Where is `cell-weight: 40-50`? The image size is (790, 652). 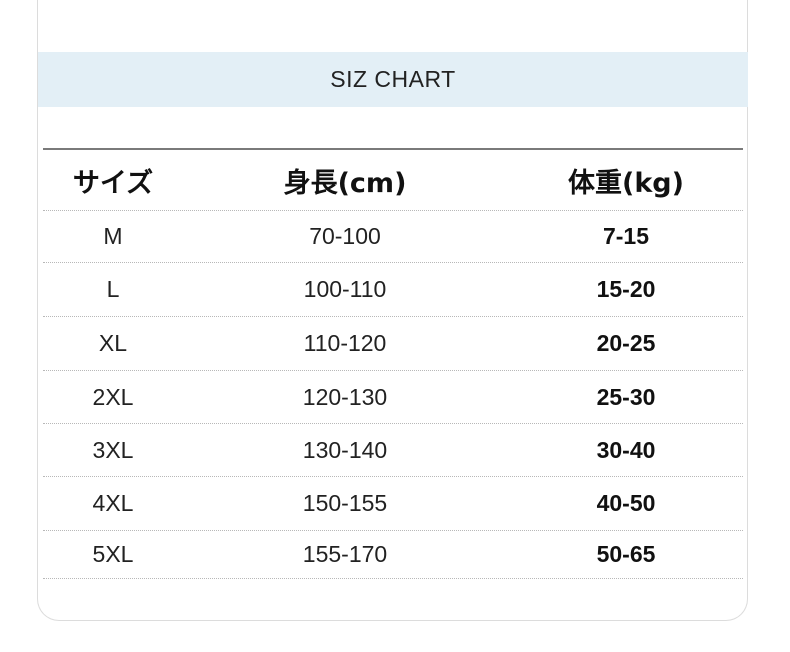
cell-weight: 40-50 is located at coordinates (626, 503).